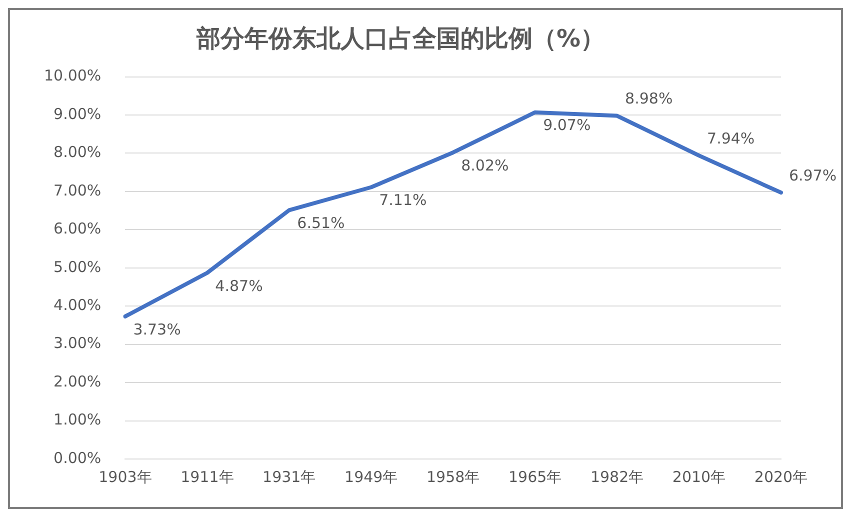 This screenshot has height=517, width=851. I want to click on data-label: 6.51%, so click(321, 223).